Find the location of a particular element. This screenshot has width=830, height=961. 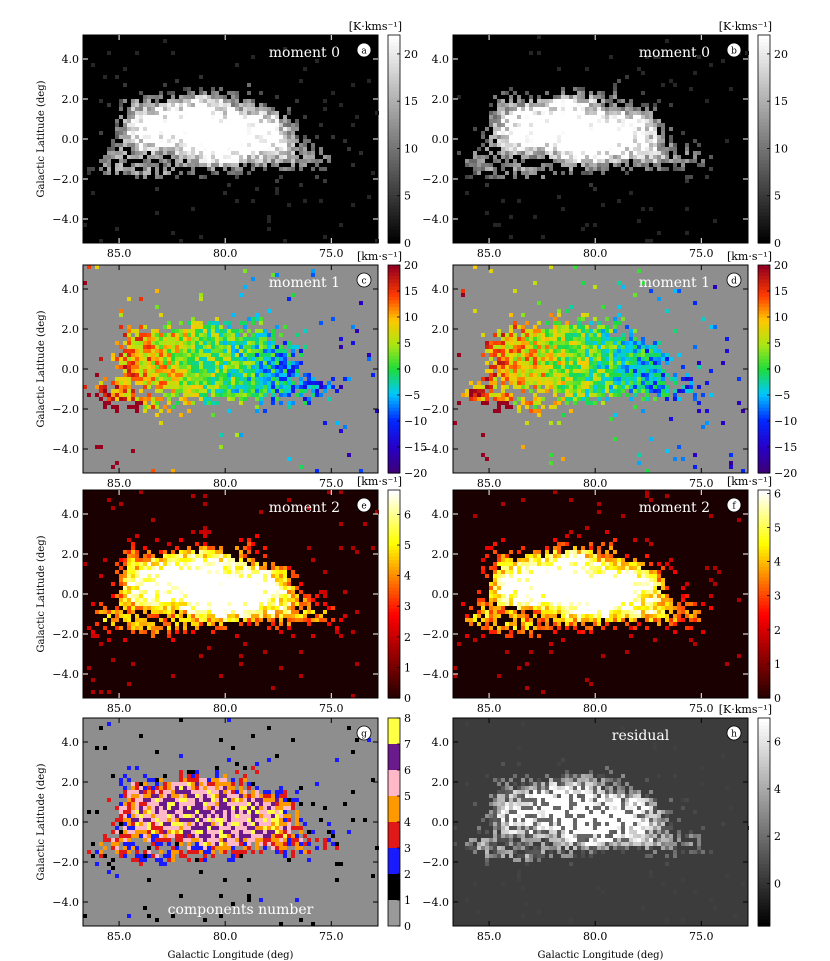

y-axis-label: Galactic Latitude (deg) is located at coordinates (41, 368).